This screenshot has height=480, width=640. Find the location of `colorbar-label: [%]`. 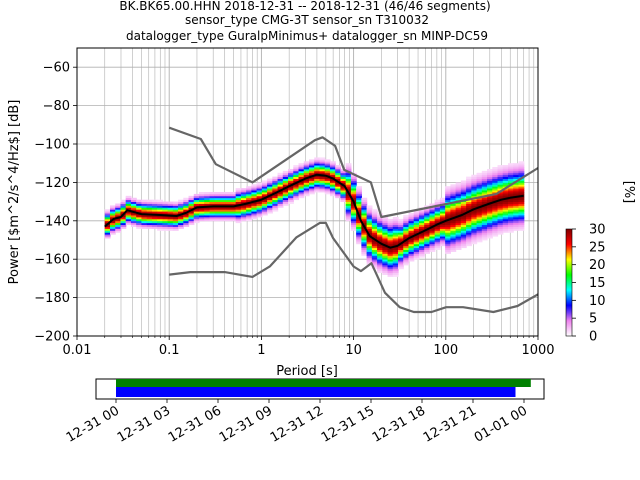

colorbar-label: [%] is located at coordinates (628, 192).